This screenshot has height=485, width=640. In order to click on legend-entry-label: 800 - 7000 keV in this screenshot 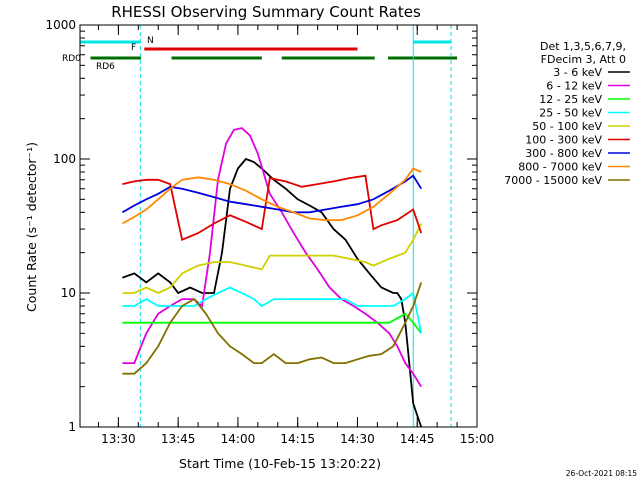, I will do `click(560, 167)`.